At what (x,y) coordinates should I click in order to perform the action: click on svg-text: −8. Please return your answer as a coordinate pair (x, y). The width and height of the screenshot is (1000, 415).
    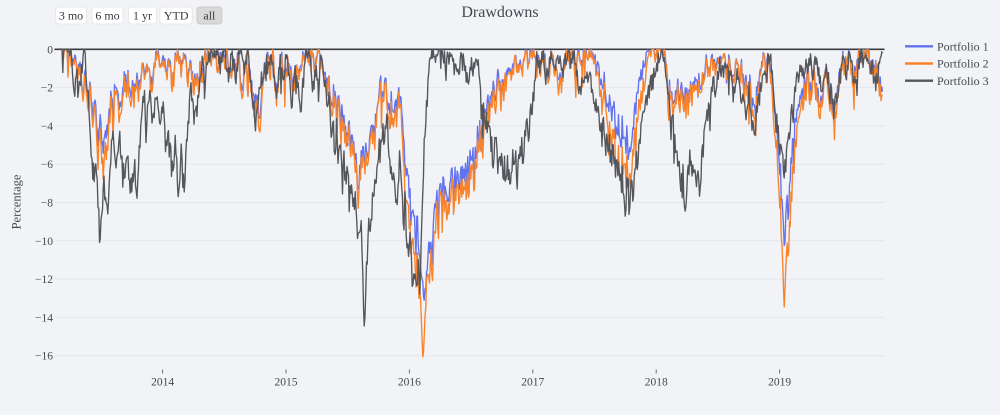
    Looking at the image, I should click on (47, 204).